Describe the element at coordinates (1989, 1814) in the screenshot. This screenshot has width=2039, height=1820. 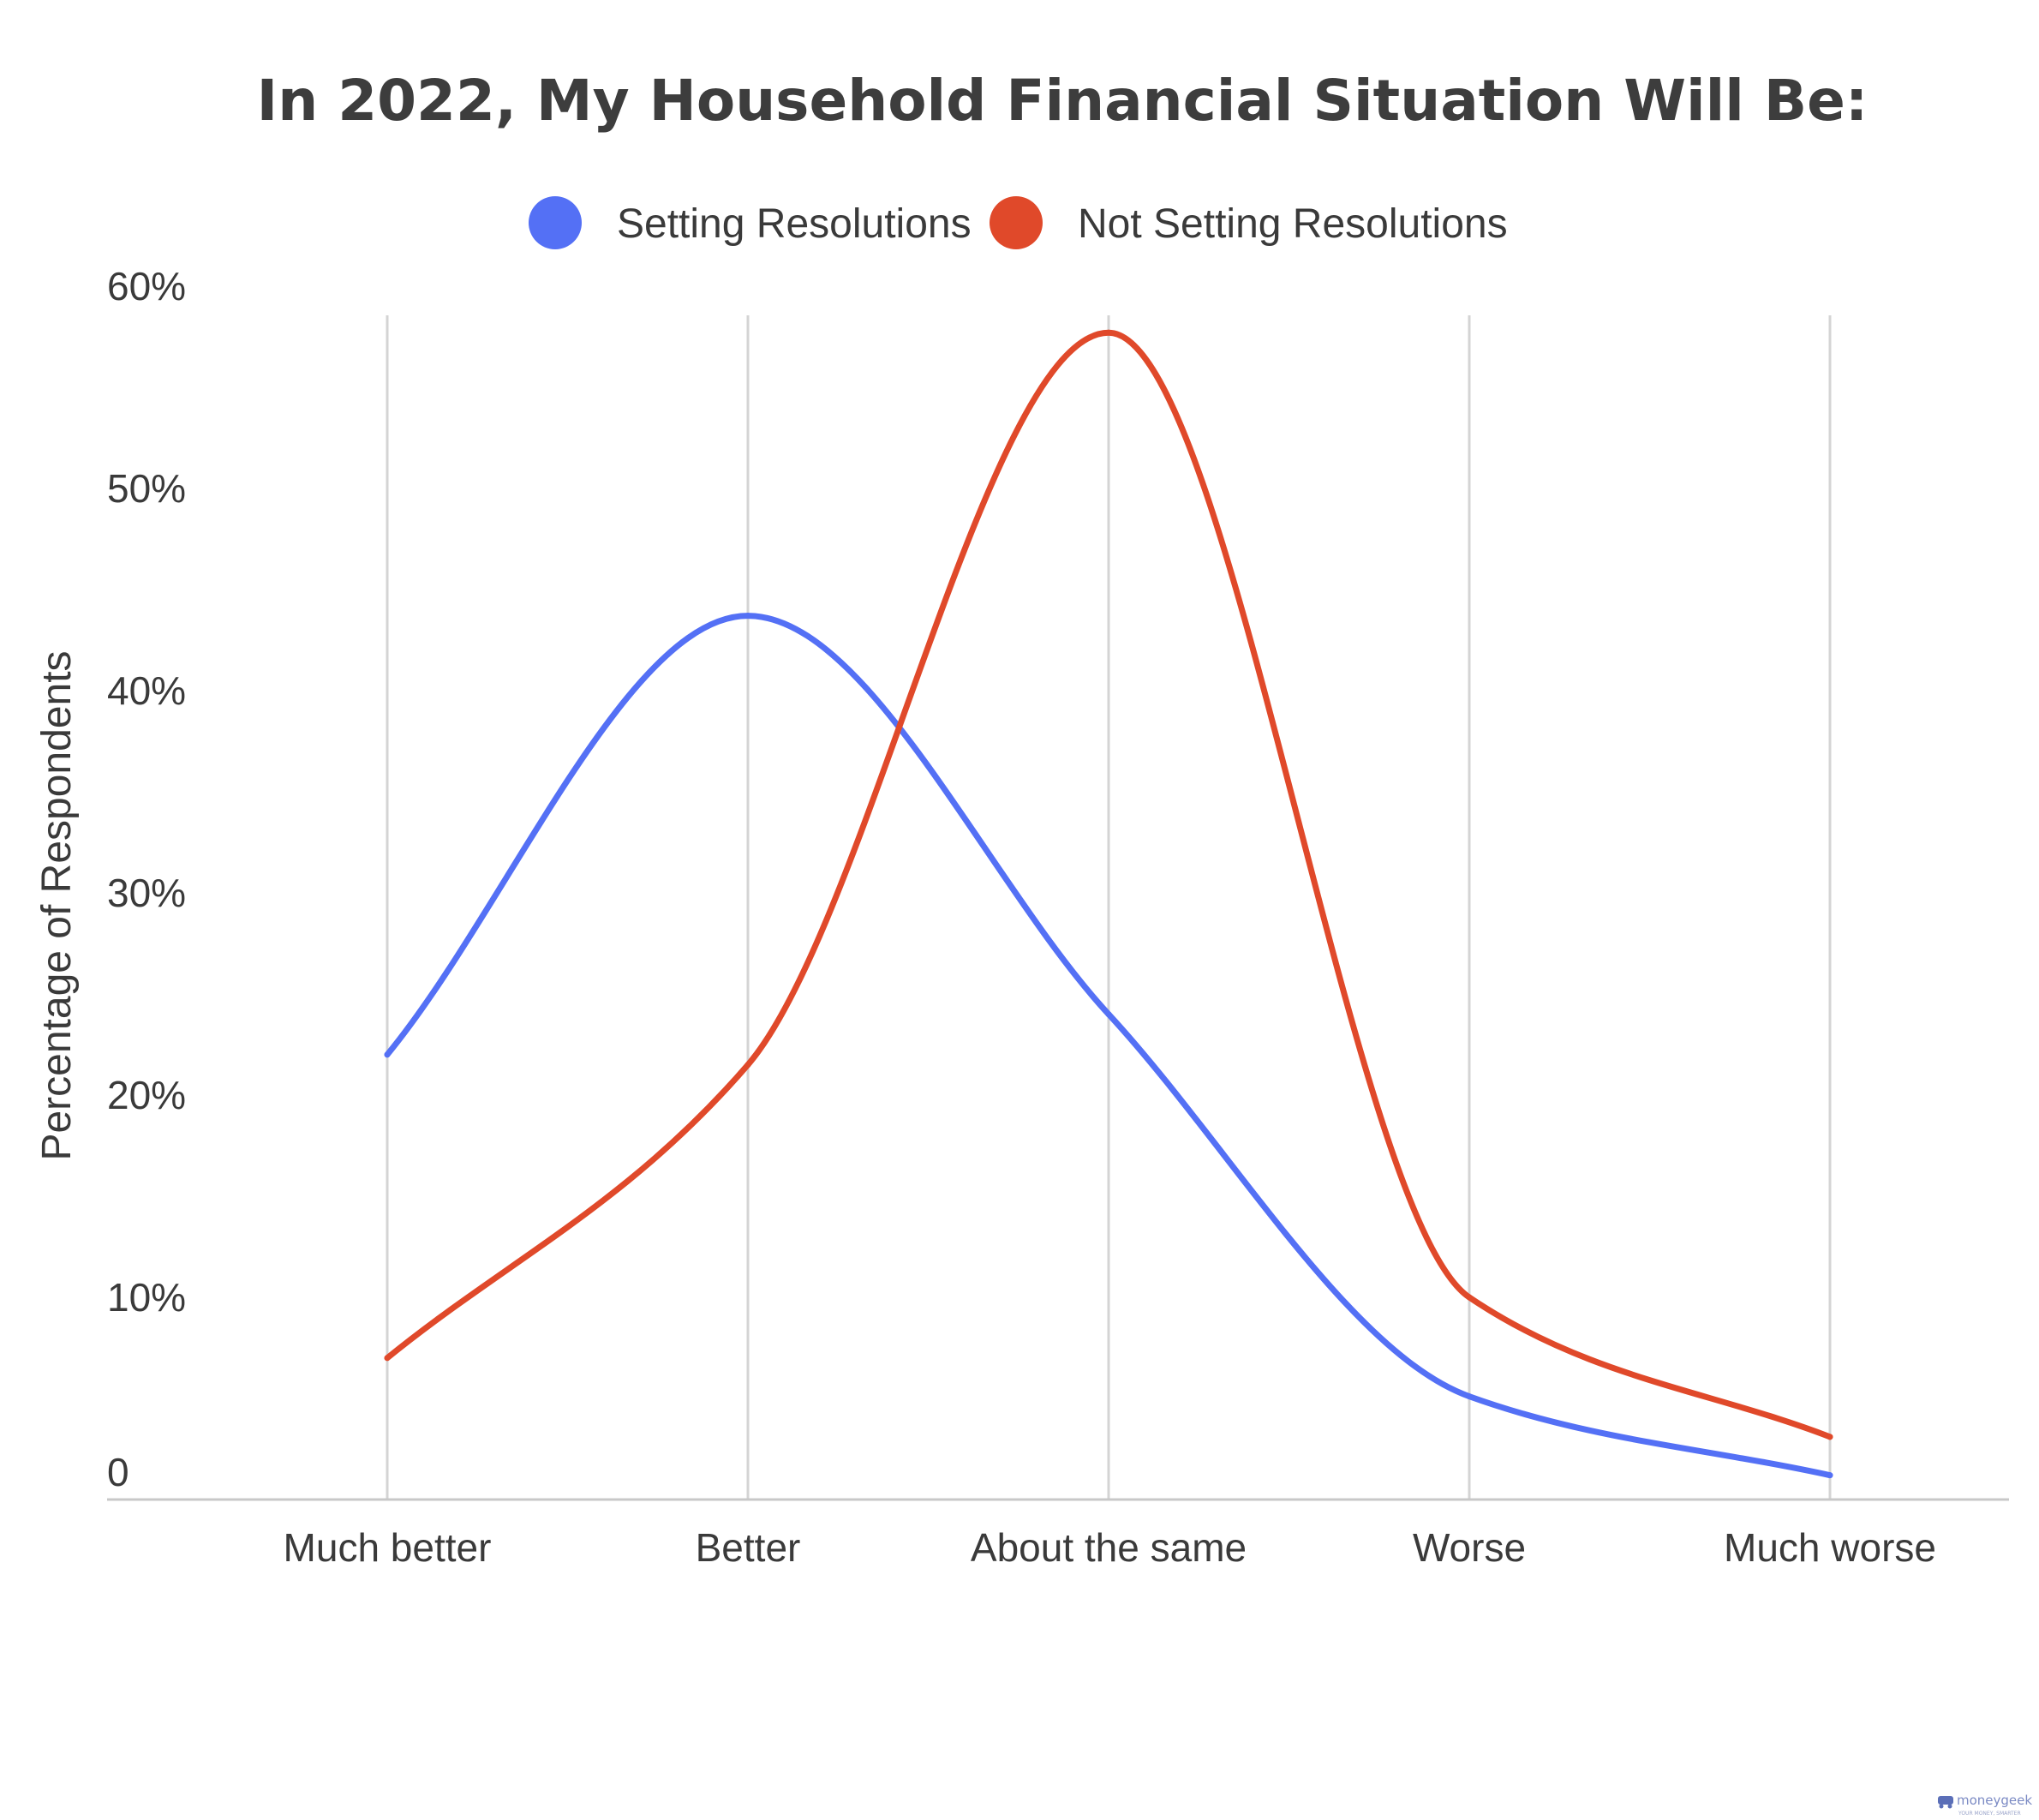
I see `watermark-tagline: YOUR MONEY, SMARTER` at that location.